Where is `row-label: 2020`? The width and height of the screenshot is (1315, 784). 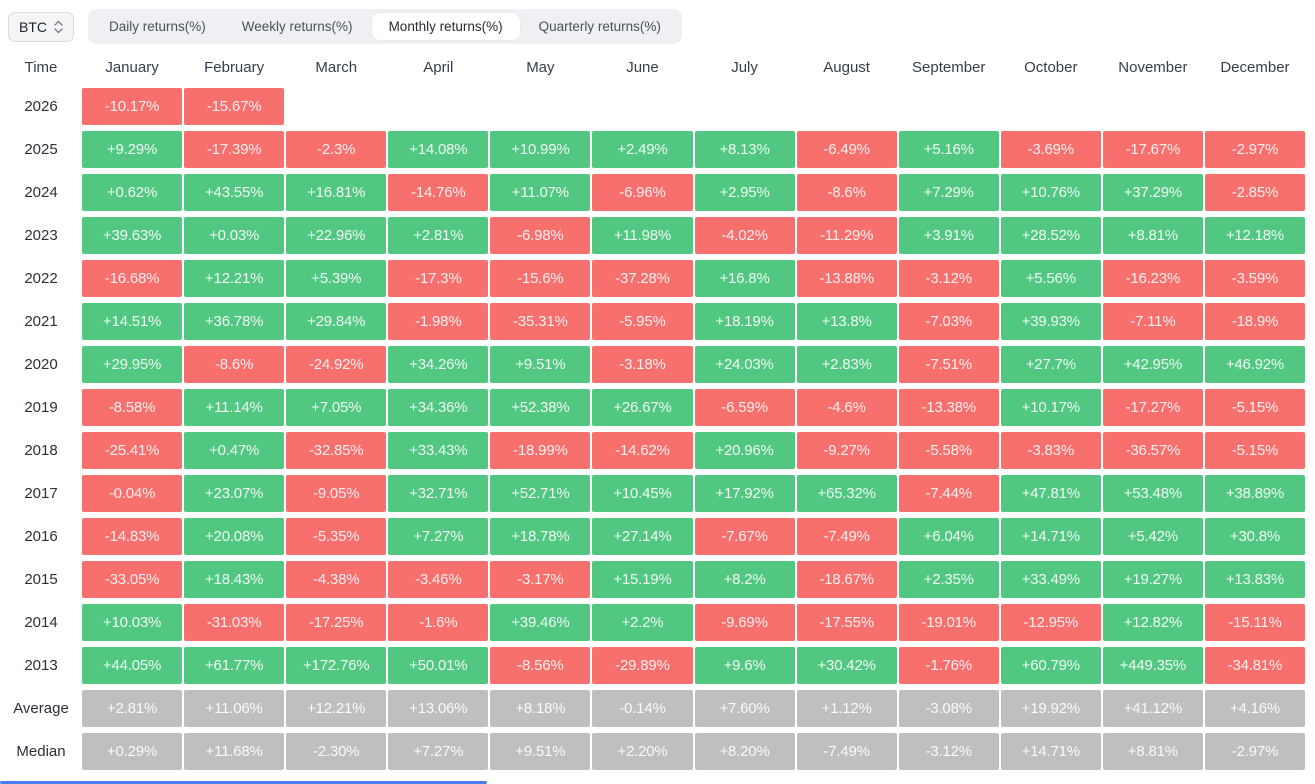 row-label: 2020 is located at coordinates (41, 364).